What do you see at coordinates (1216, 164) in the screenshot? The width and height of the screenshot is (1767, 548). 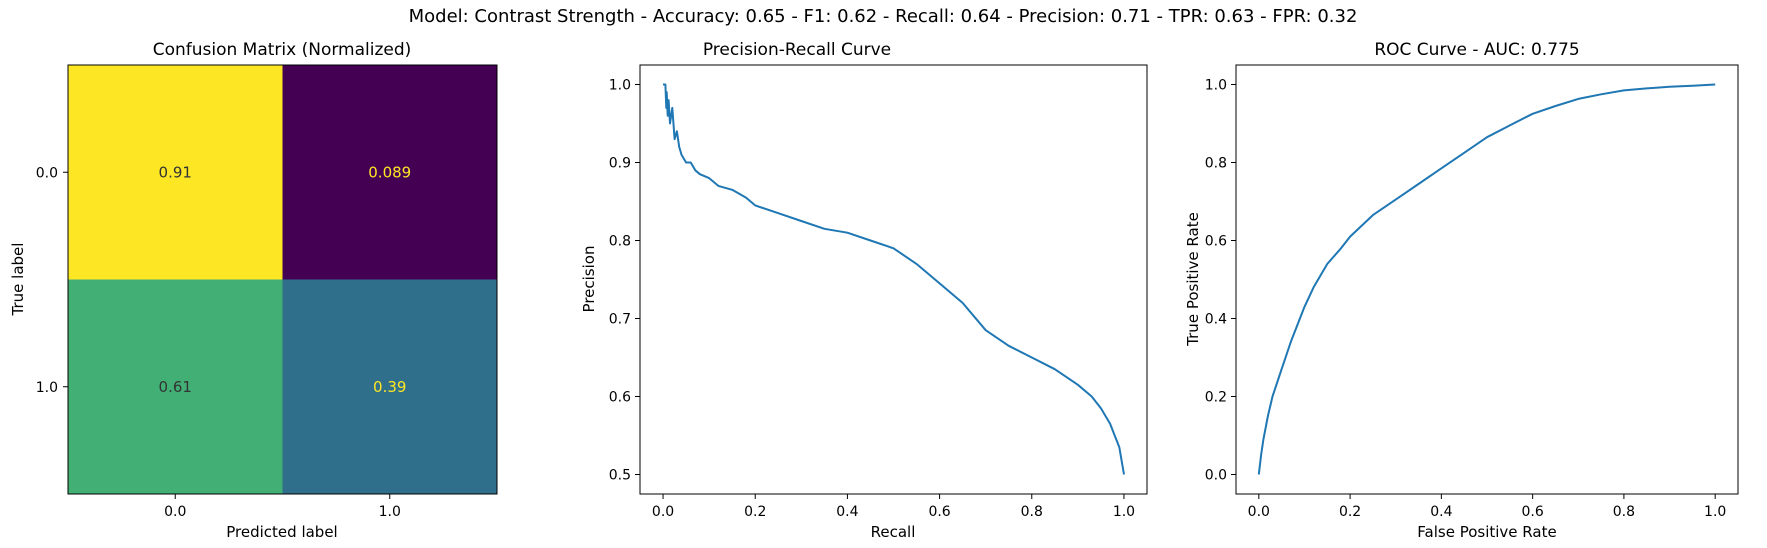 I see `roc-y-tick-label: 0.8` at bounding box center [1216, 164].